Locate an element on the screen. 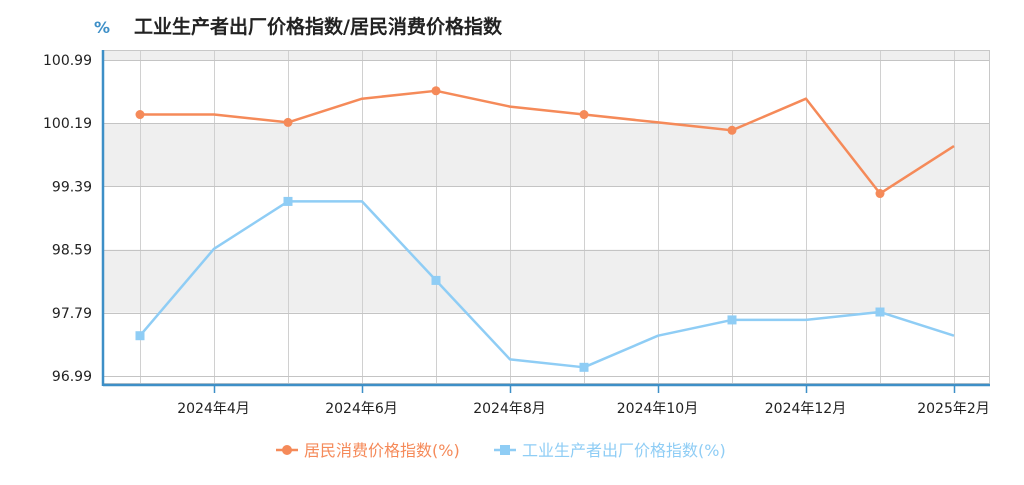 The height and width of the screenshot is (485, 1024). x-tick-label: 2024年6月 is located at coordinates (361, 409).